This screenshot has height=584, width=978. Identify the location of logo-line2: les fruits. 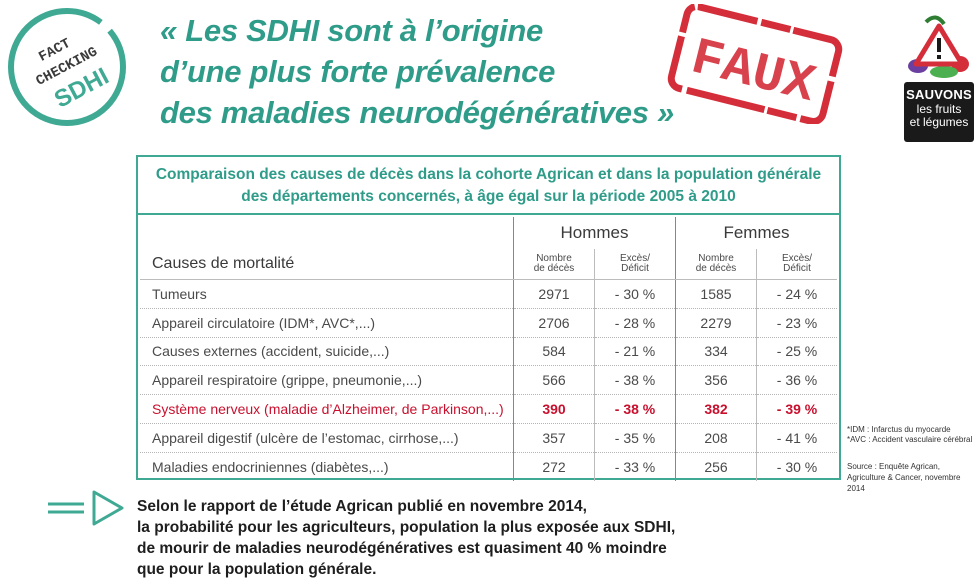
(939, 109).